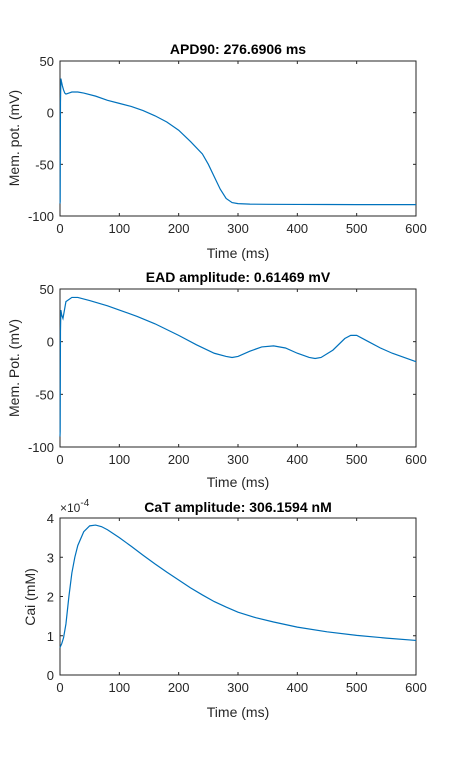 The width and height of the screenshot is (461, 764). I want to click on panel-1-xtick-label: 600, so click(416, 228).